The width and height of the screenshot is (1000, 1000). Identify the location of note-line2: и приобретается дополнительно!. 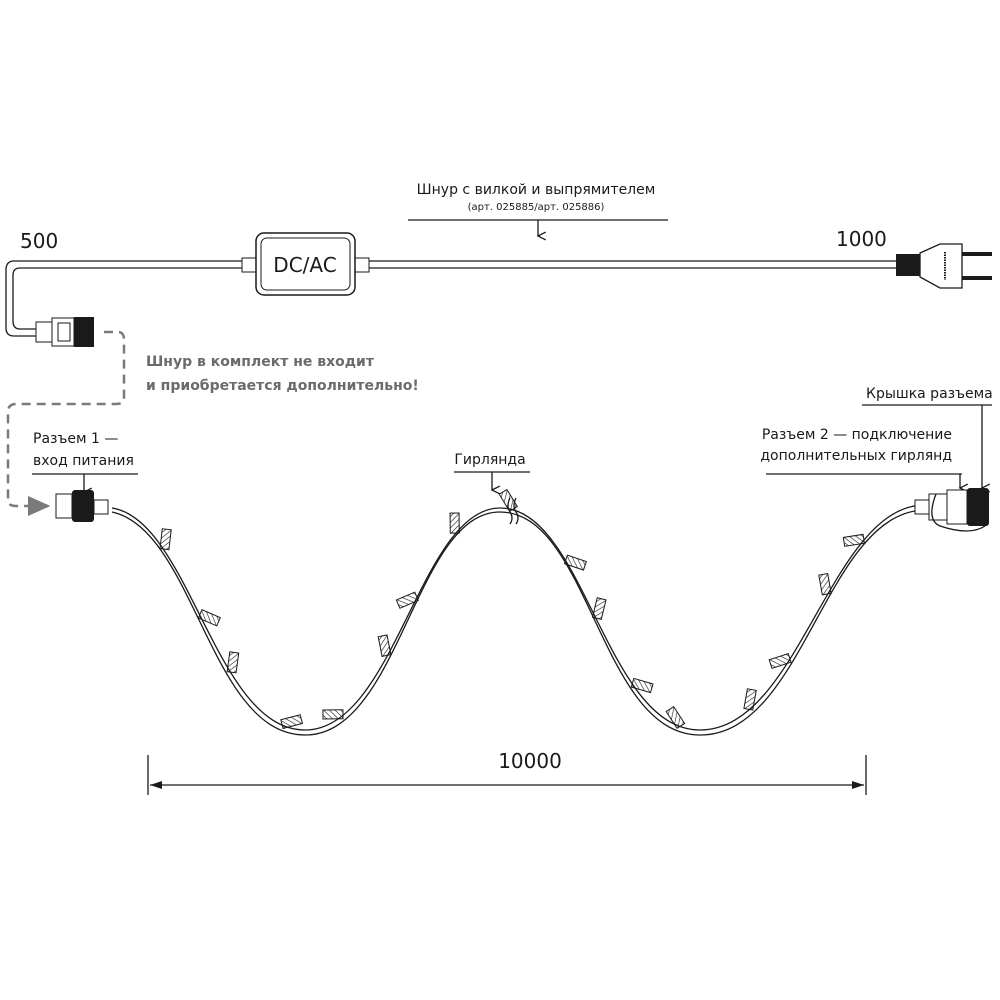
(282, 386).